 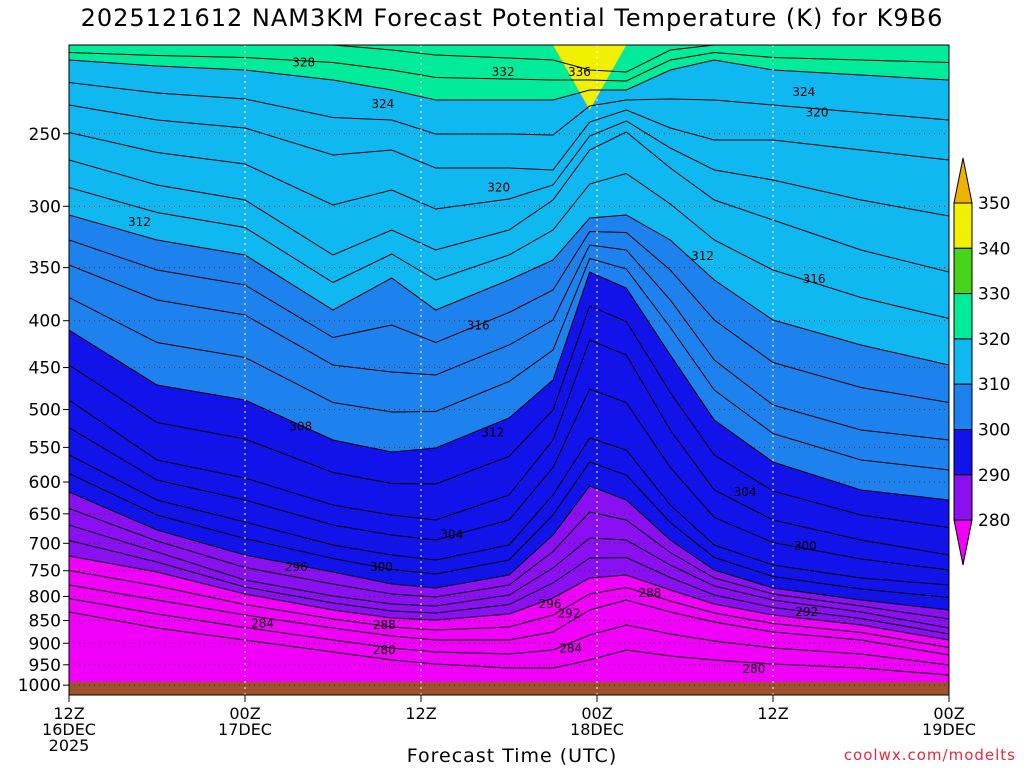 I want to click on colorbar-label: 320, so click(x=994, y=340).